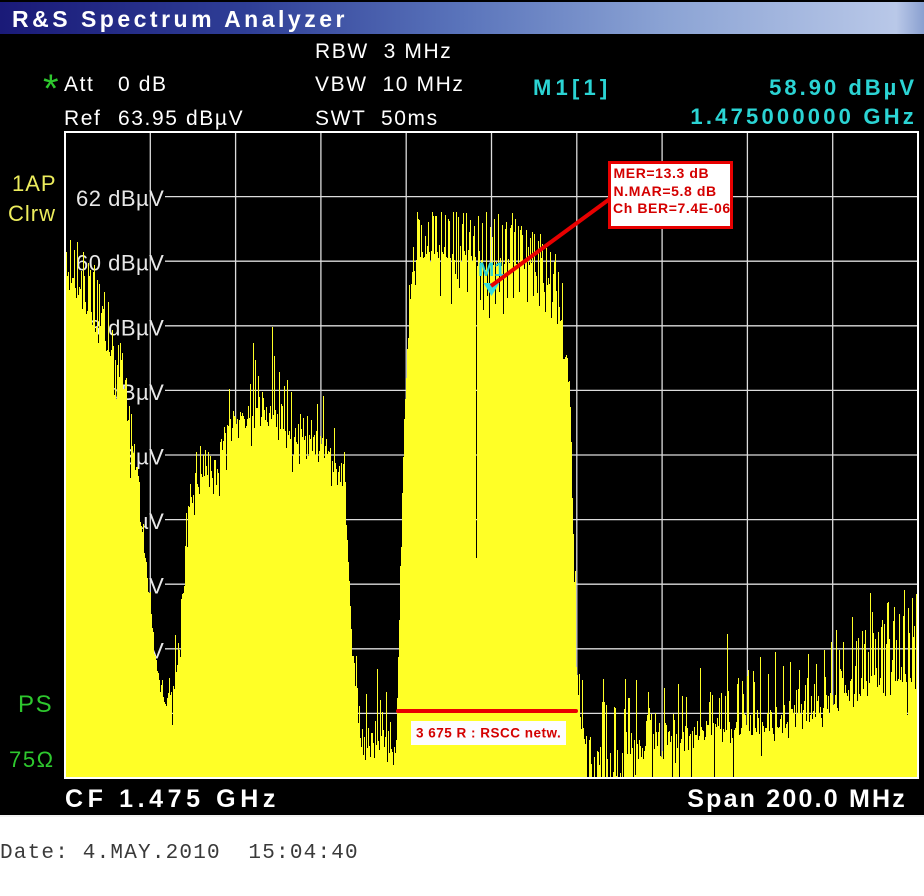 The image size is (924, 896). I want to click on svg-text: Ch BER=7.4E-06, so click(672, 208).